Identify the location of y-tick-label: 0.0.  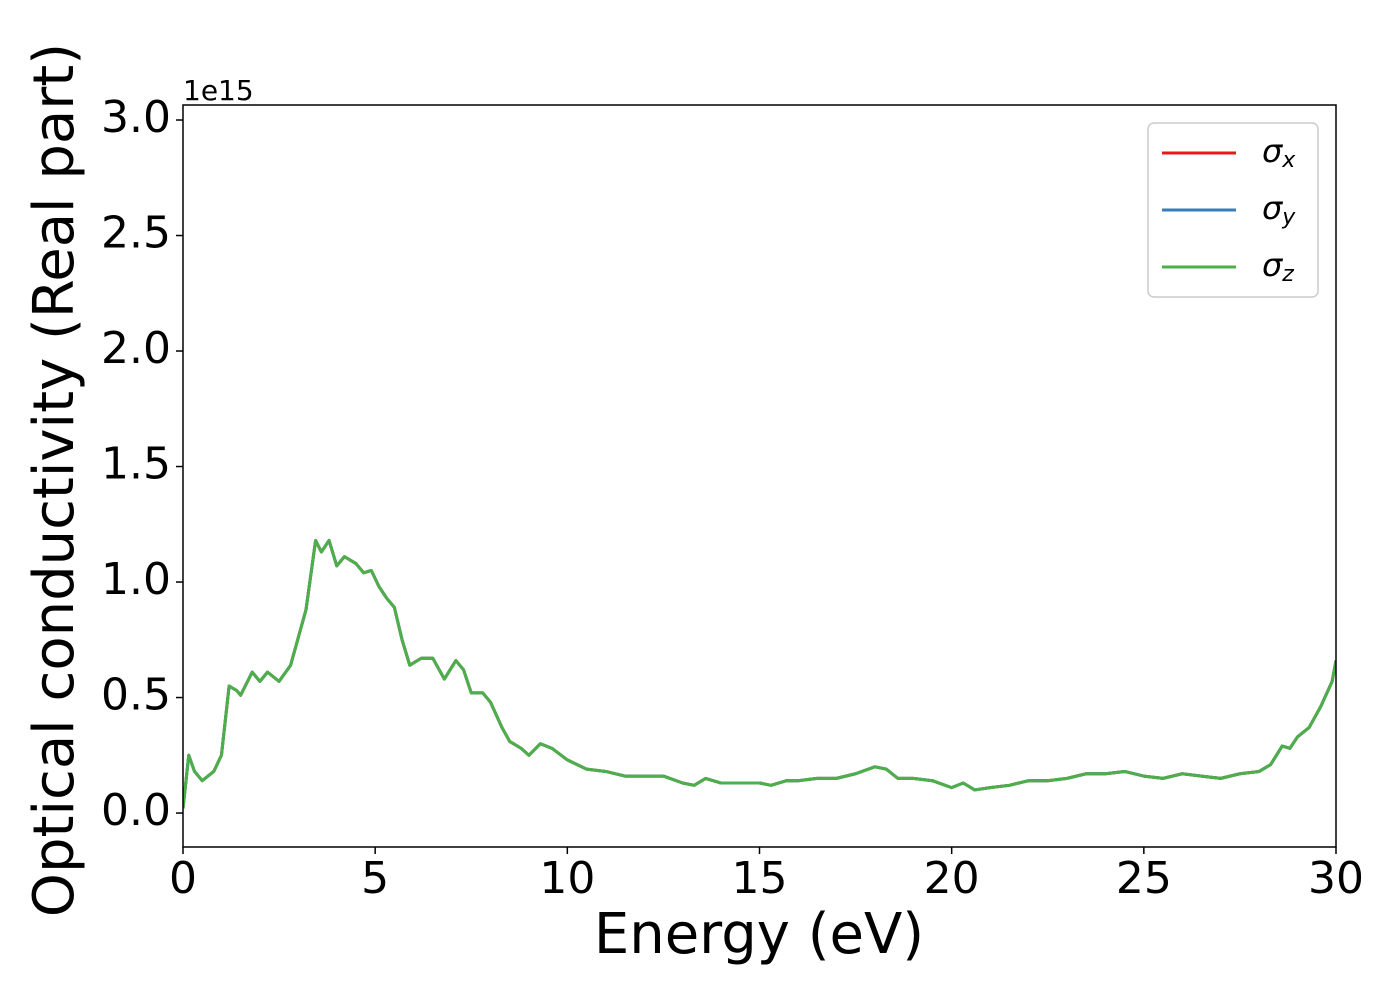
(136, 810).